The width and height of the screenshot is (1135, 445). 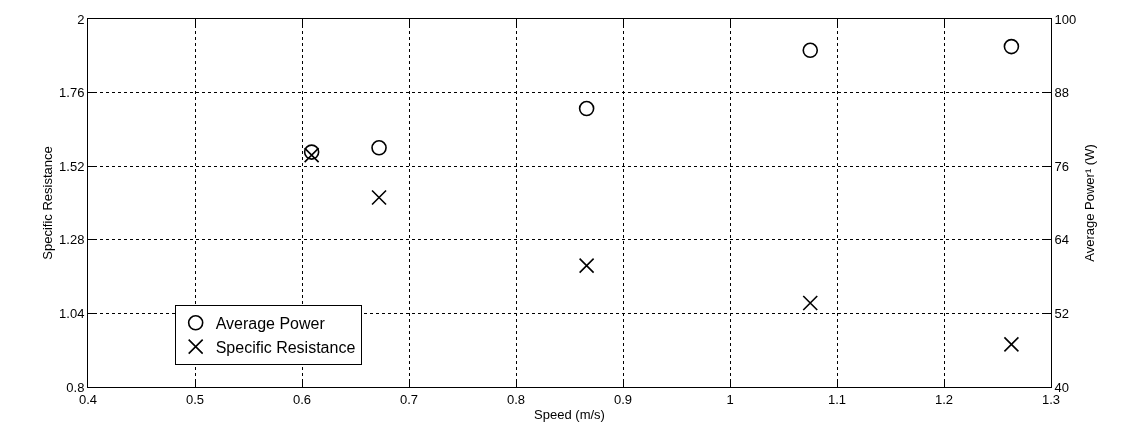 I want to click on x-tick-label: 0.9, so click(x=623, y=399).